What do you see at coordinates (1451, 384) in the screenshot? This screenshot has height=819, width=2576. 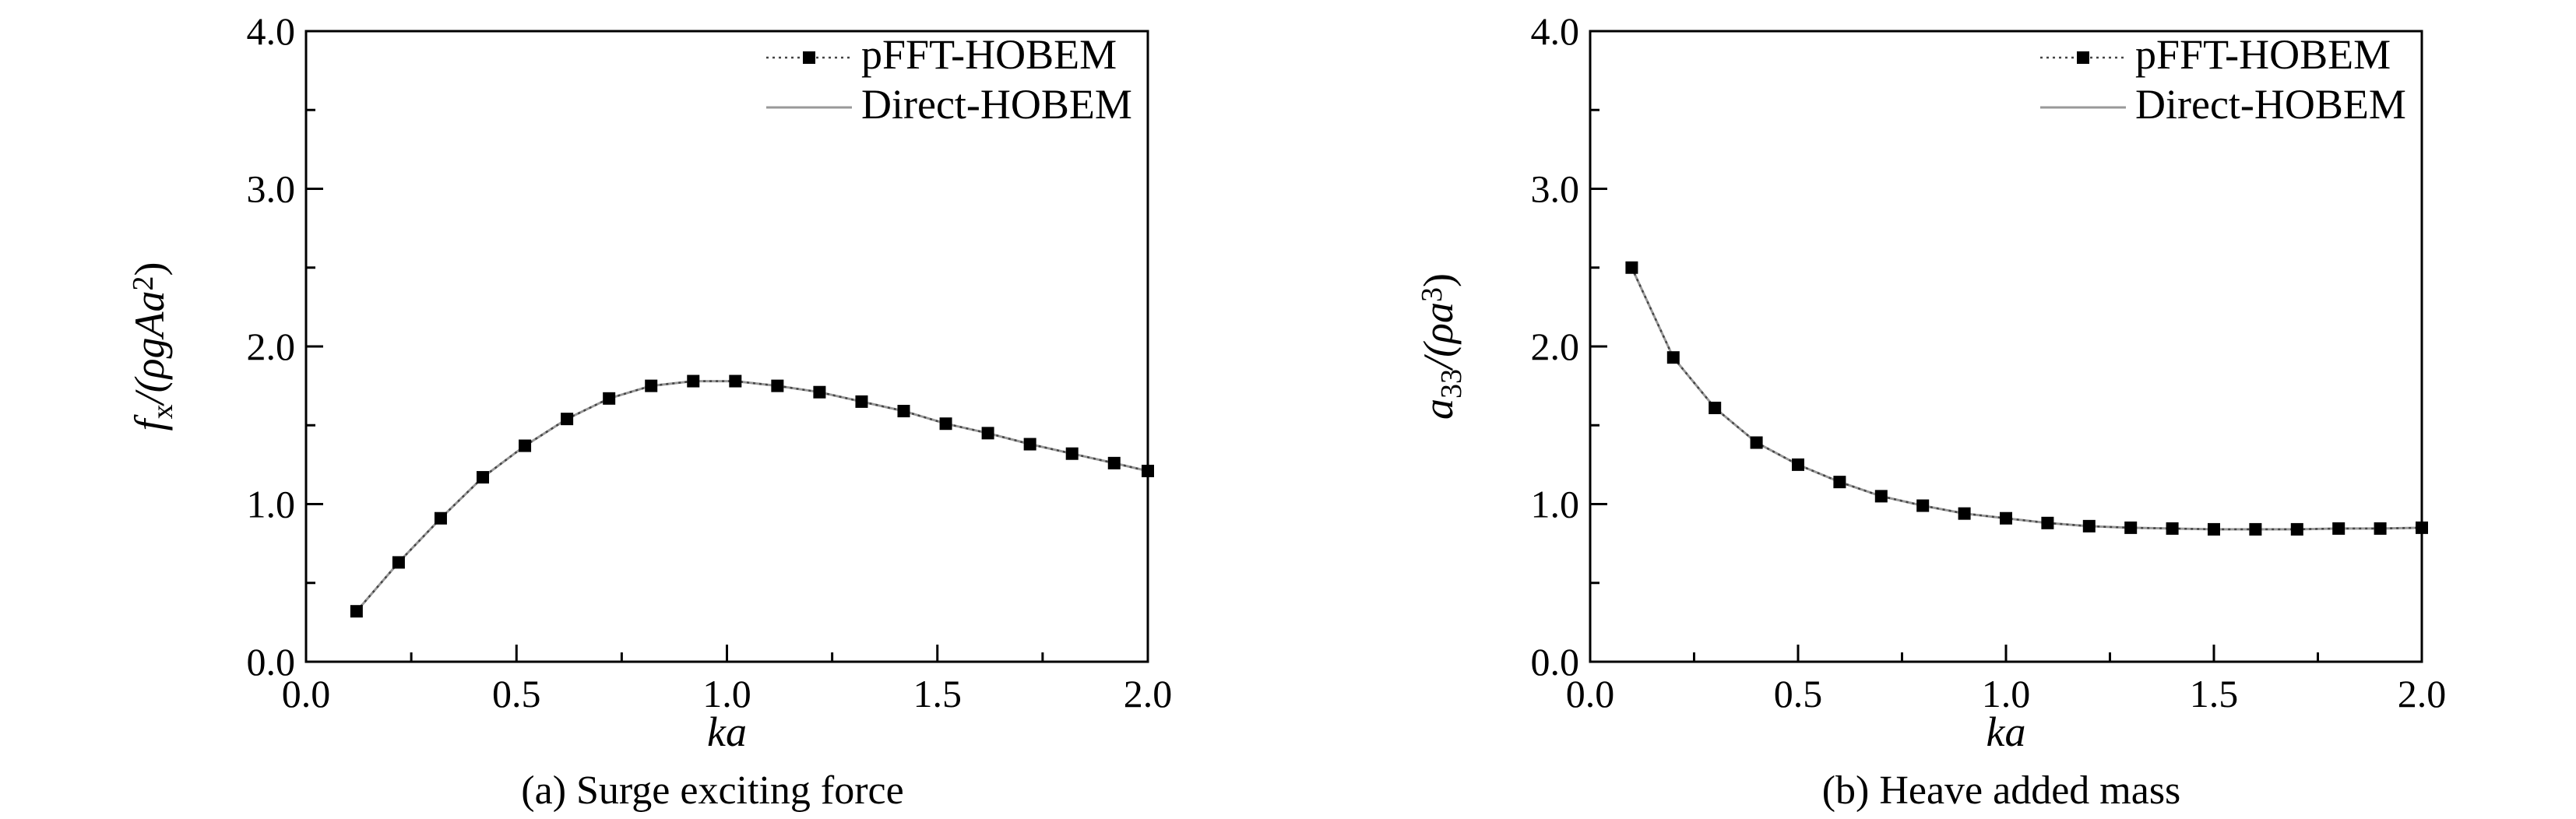 I see `y-axis-label-part: 33` at bounding box center [1451, 384].